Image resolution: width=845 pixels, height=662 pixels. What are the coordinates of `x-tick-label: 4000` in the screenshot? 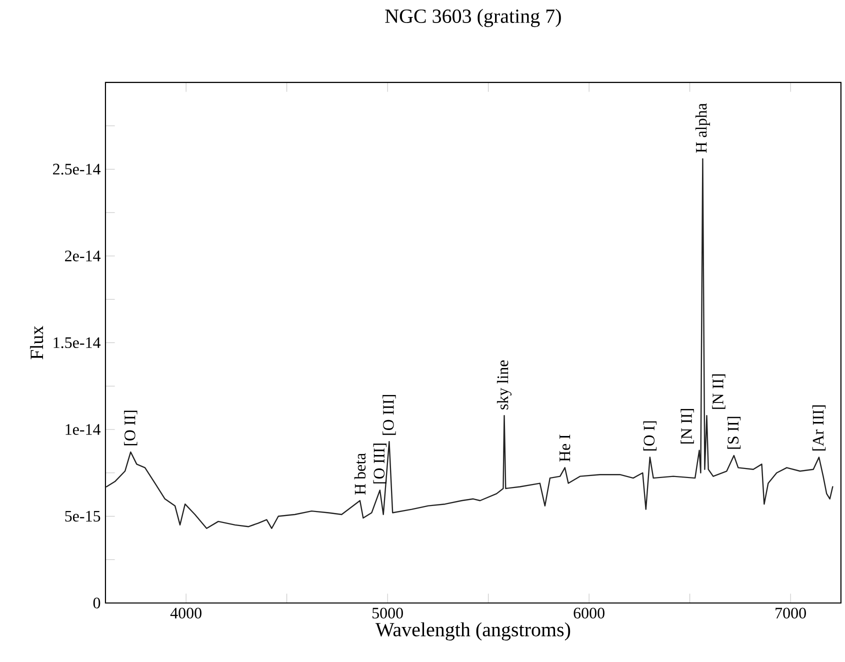 It's located at (186, 613).